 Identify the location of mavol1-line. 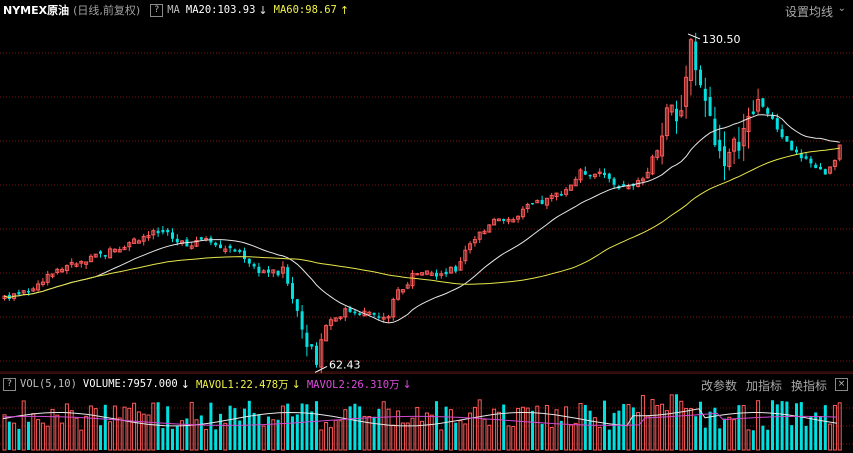
(420, 417).